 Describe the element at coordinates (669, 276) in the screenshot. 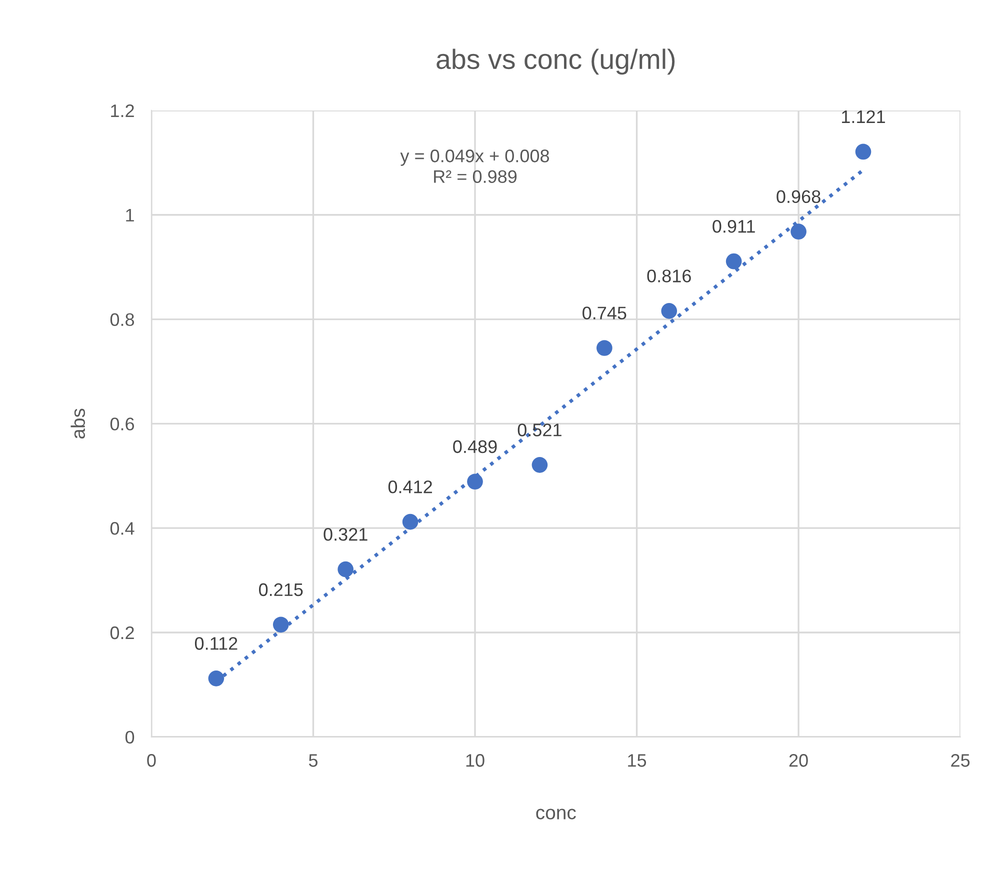

I see `data-label: 0.816` at that location.